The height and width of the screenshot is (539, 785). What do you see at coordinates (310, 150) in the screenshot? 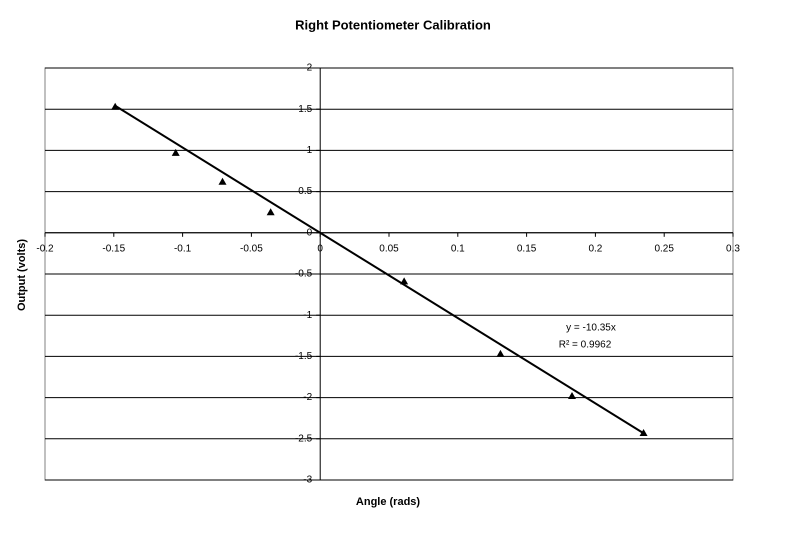
I see `y-tick-label: 1` at bounding box center [310, 150].